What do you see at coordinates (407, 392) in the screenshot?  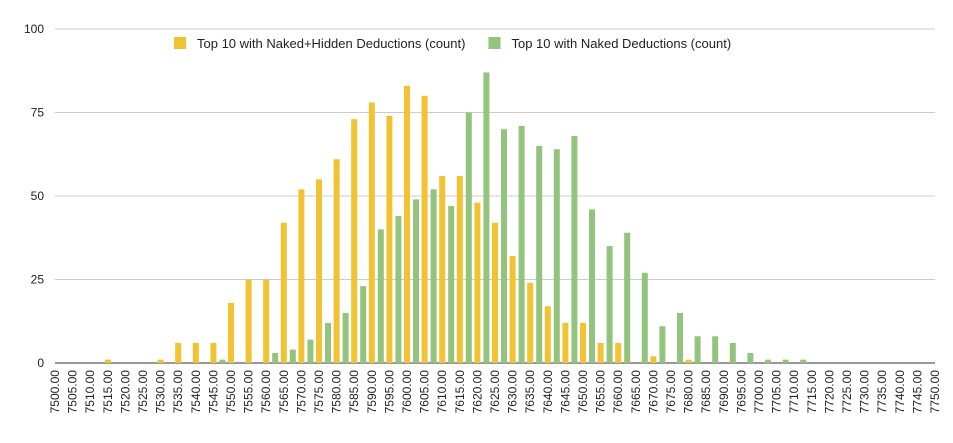 I see `x-tick-label: 7600.00` at bounding box center [407, 392].